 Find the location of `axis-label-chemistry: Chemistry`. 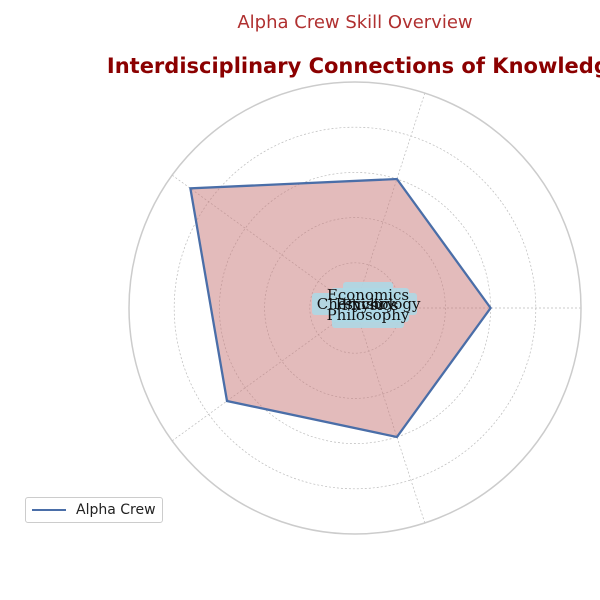

axis-label-chemistry: Chemistry is located at coordinates (356, 304).